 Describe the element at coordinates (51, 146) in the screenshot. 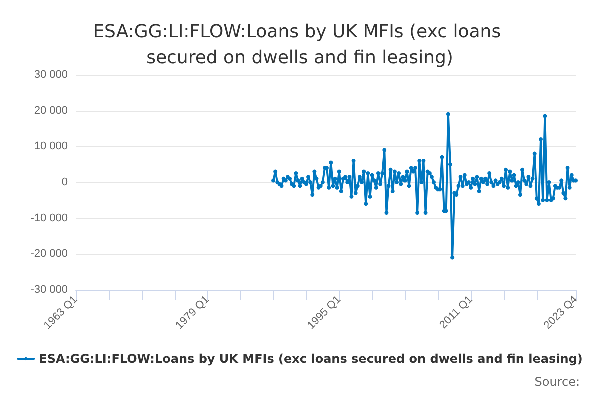

I see `y-tick-label: 10 000` at that location.